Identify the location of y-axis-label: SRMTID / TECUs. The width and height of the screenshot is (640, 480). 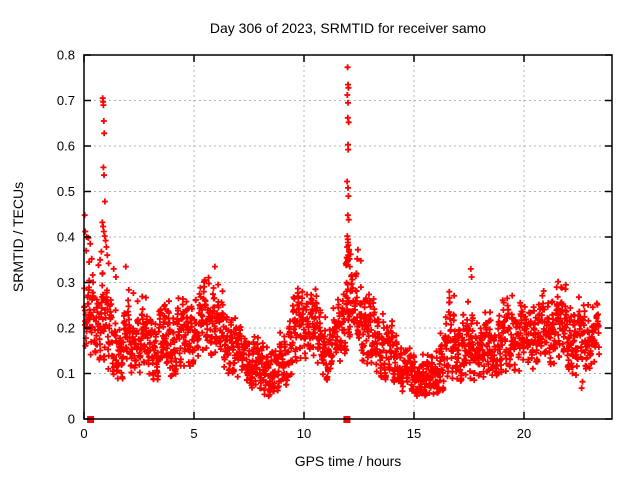
(18, 237).